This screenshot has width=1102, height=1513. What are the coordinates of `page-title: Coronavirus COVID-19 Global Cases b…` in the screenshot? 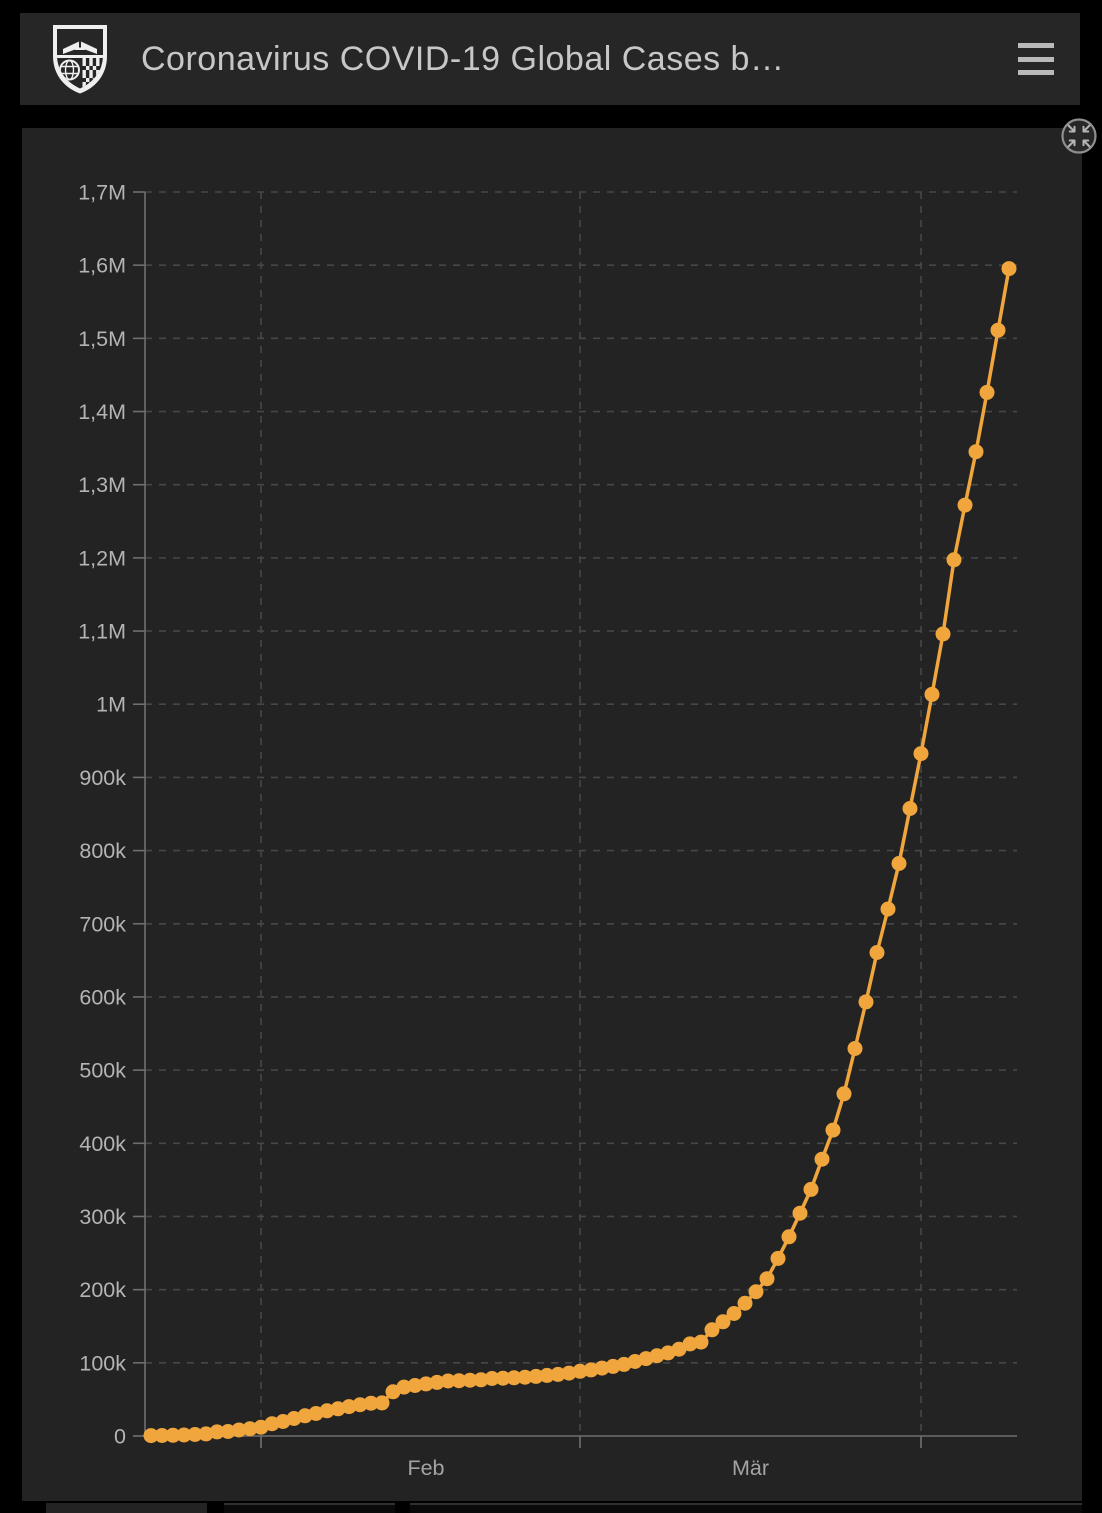 It's located at (463, 58).